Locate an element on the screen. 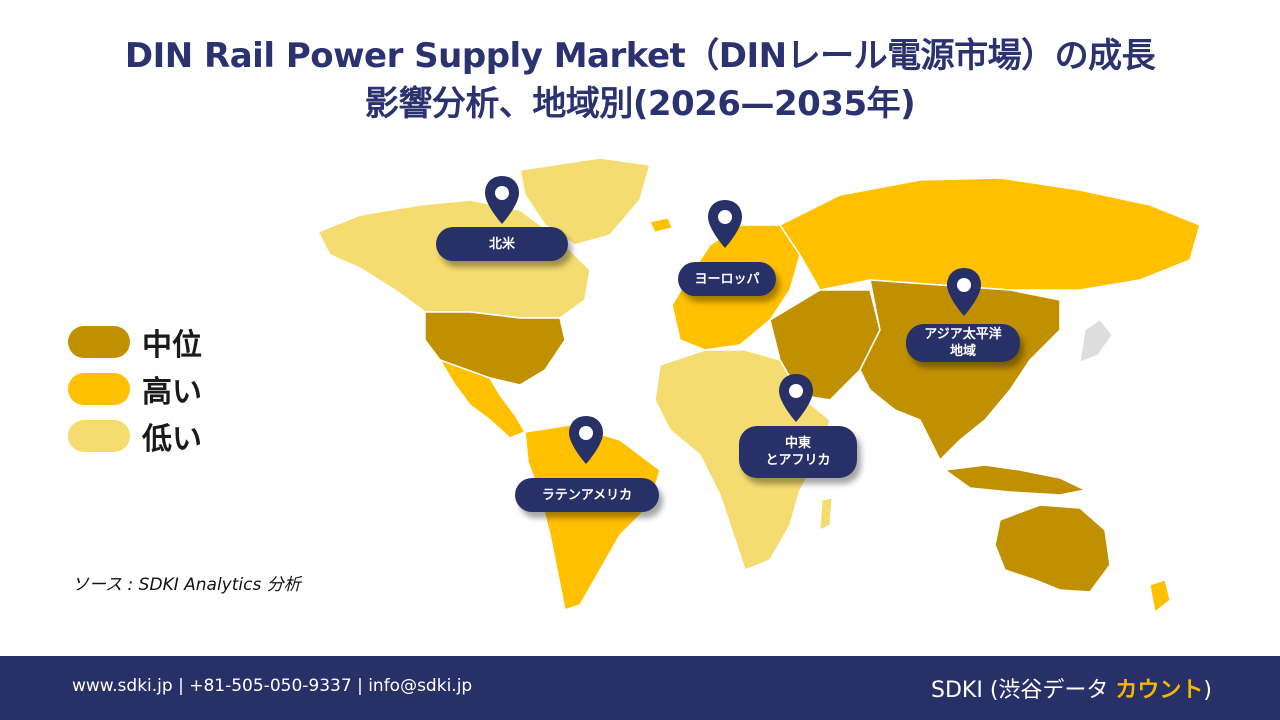 Image resolution: width=1280 pixels, height=720 pixels. legend-swatch-medium is located at coordinates (99, 341).